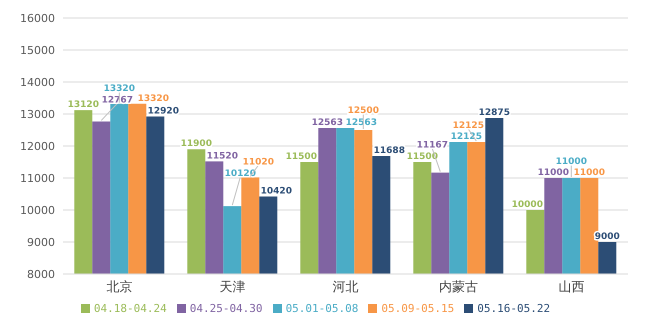 This screenshot has width=656, height=328. Describe the element at coordinates (41, 274) in the screenshot. I see `y-tick-label: 8000` at that location.